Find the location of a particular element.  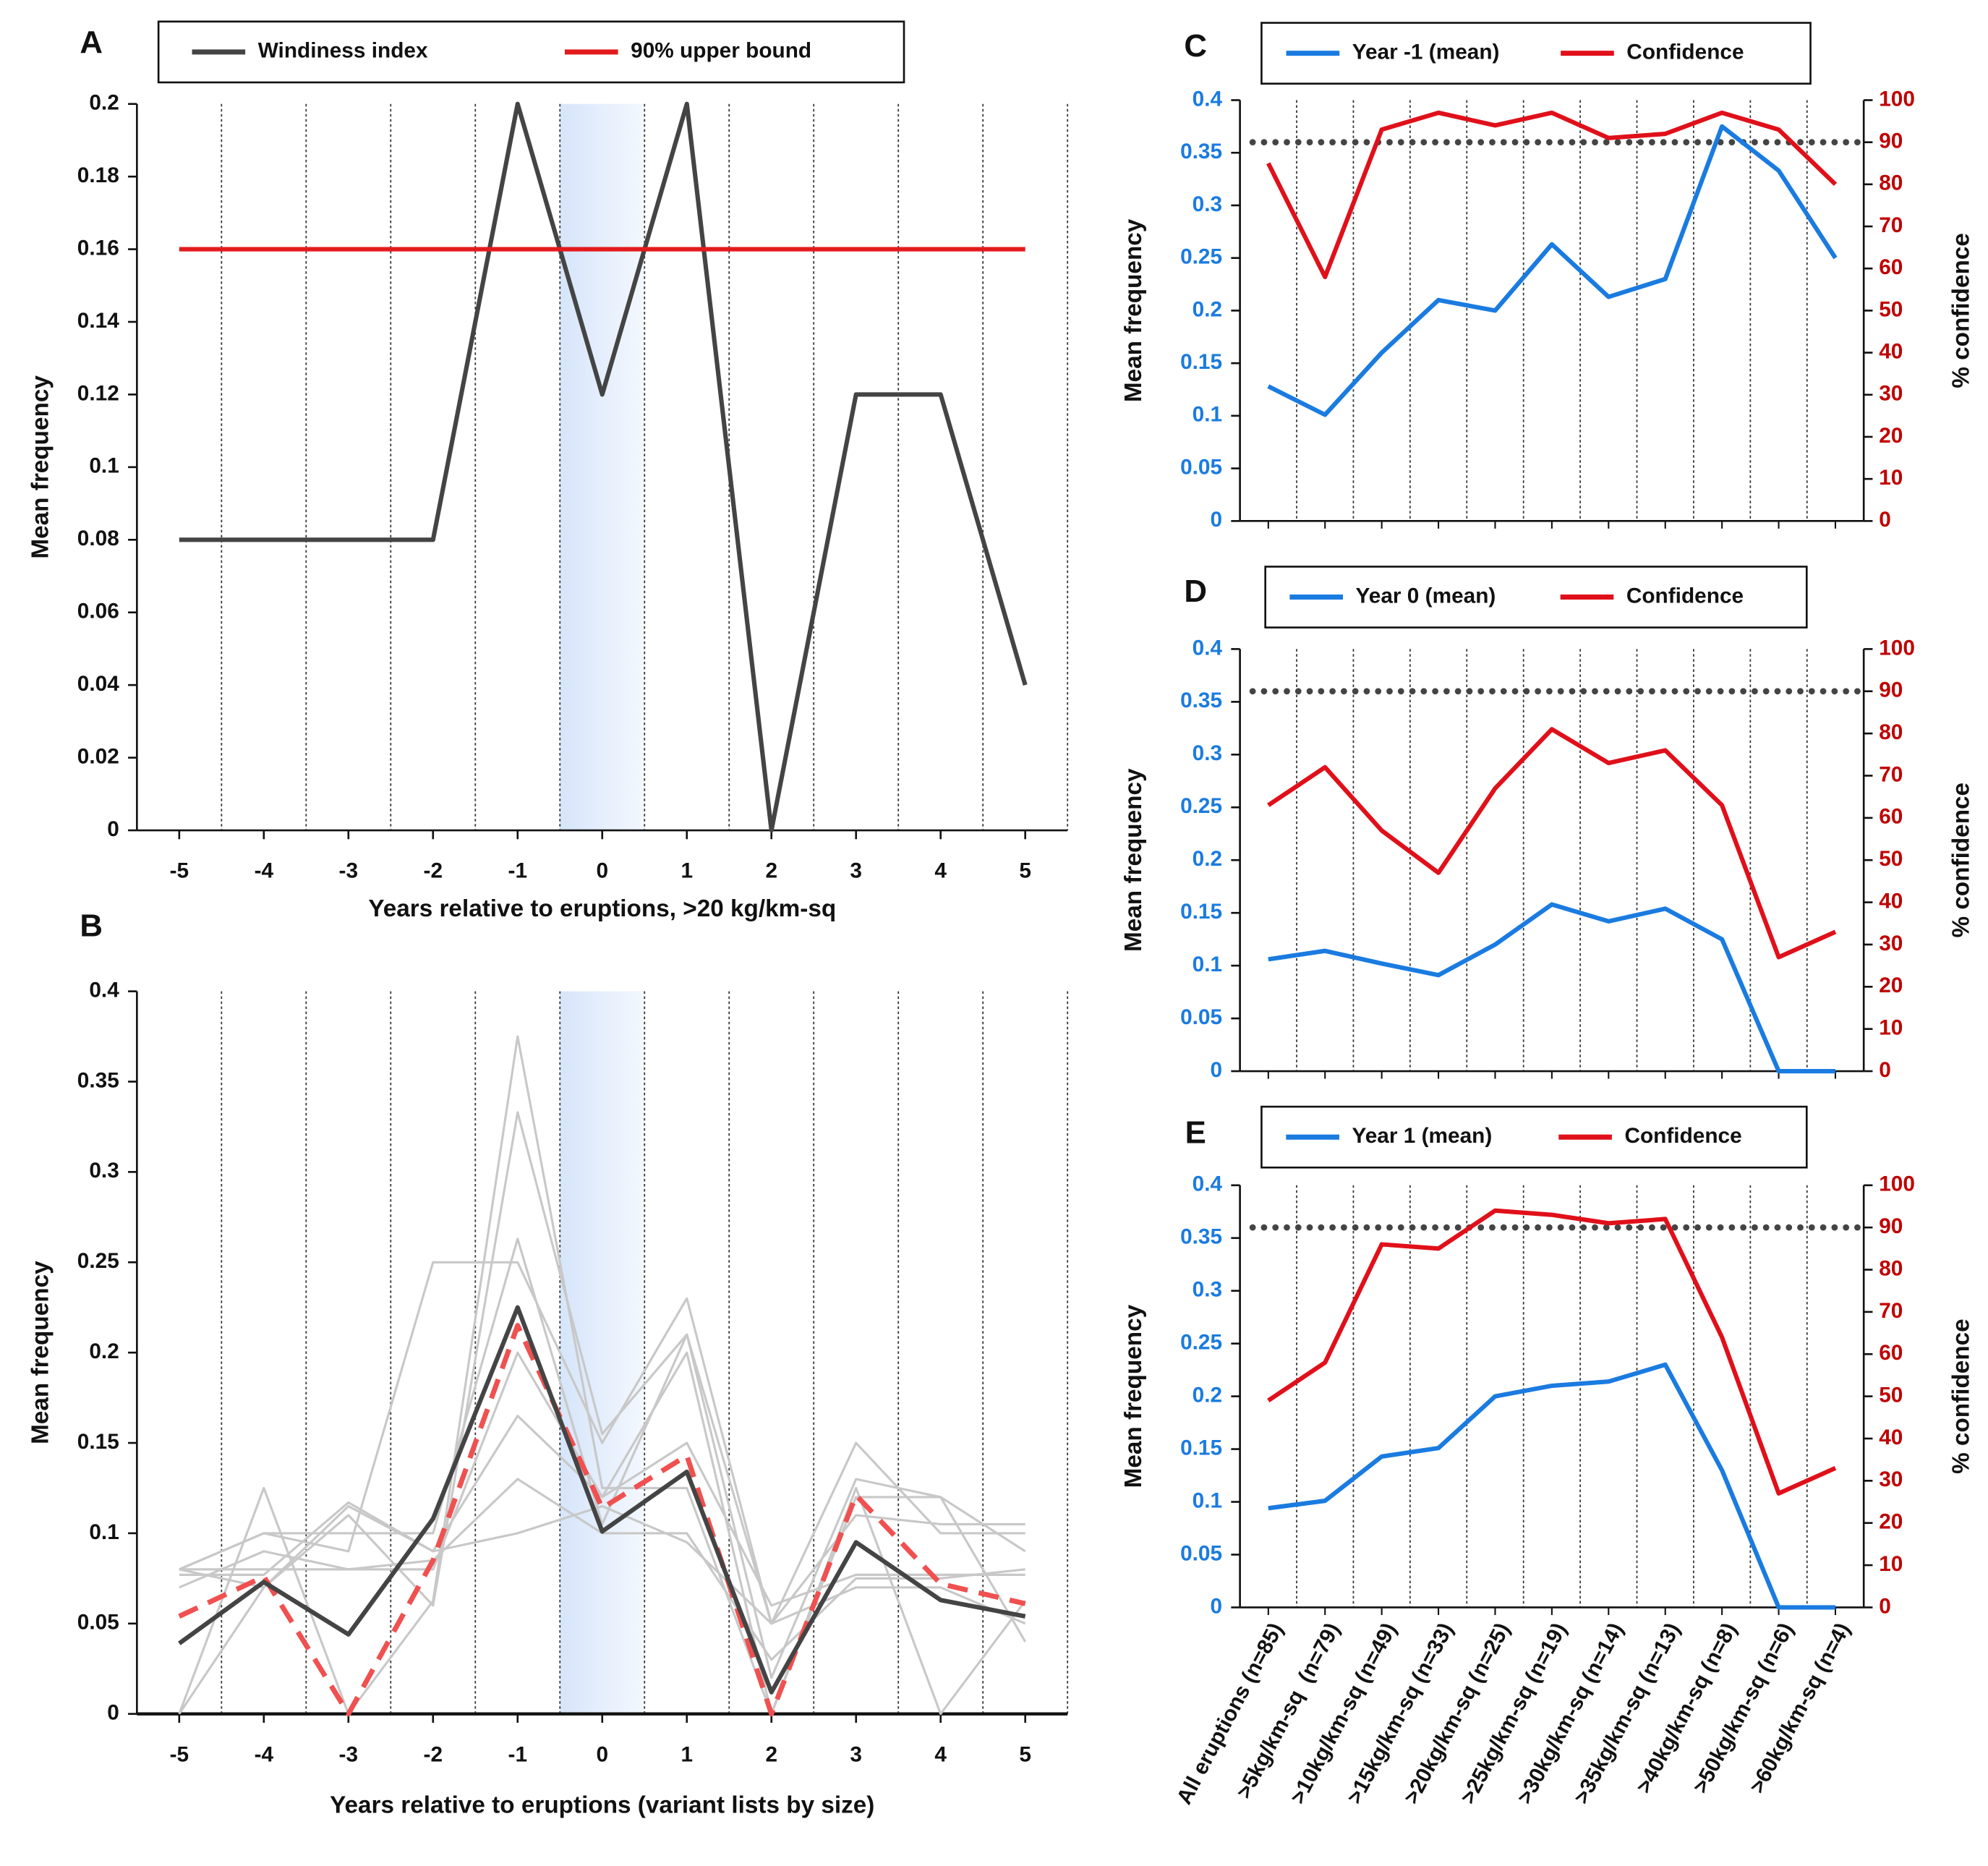

y-tick-label: 0.16 is located at coordinates (98, 248).